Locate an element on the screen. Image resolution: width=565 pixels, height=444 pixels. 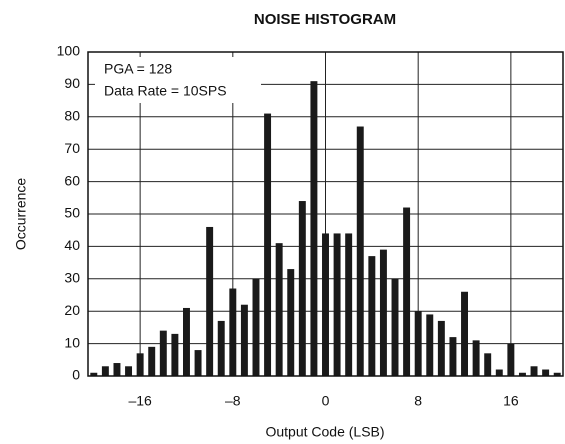
x-axis-label: Output Code (LSB) is located at coordinates (324, 432).